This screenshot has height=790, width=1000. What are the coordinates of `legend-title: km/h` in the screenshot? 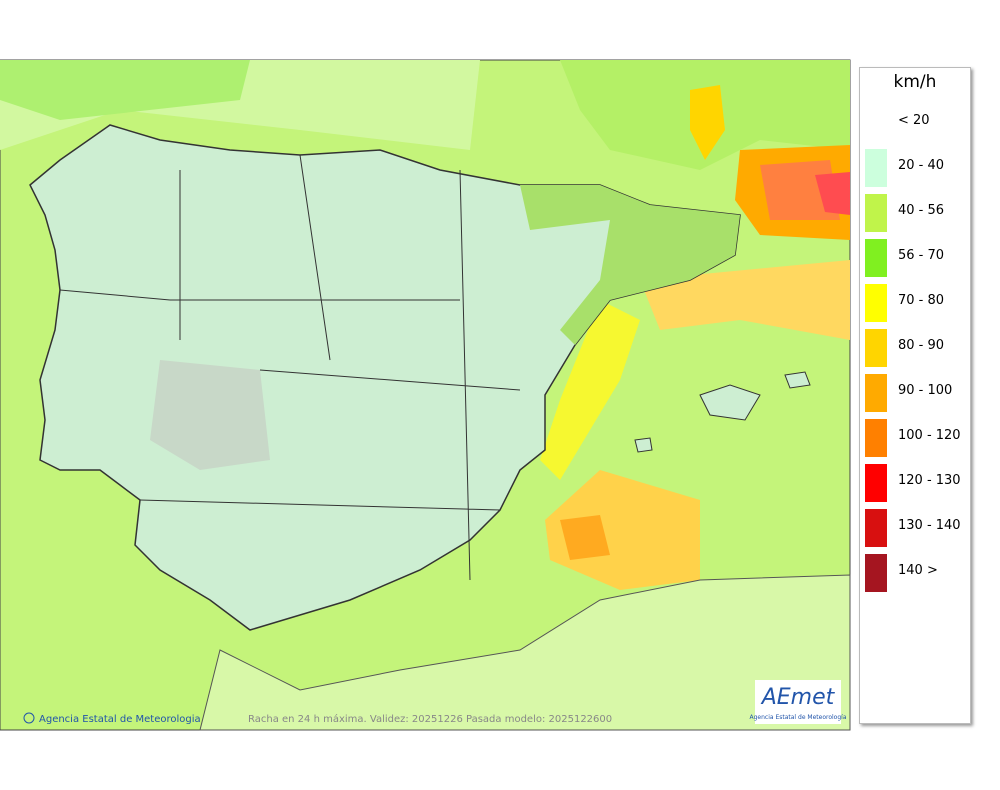 It's located at (915, 82).